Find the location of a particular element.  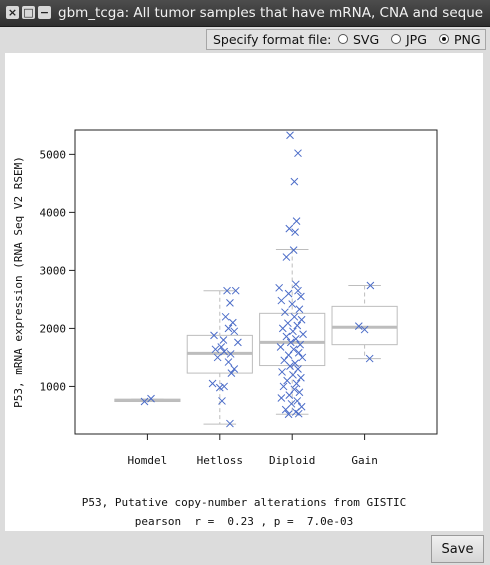

radio-jpg-label: JPG is located at coordinates (416, 39).